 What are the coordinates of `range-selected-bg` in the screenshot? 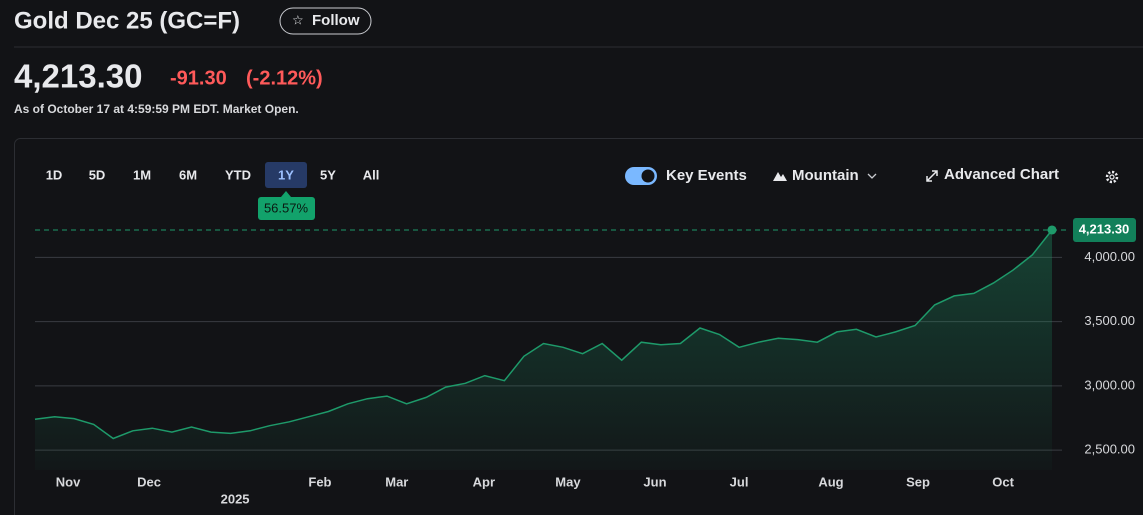 It's located at (286, 175).